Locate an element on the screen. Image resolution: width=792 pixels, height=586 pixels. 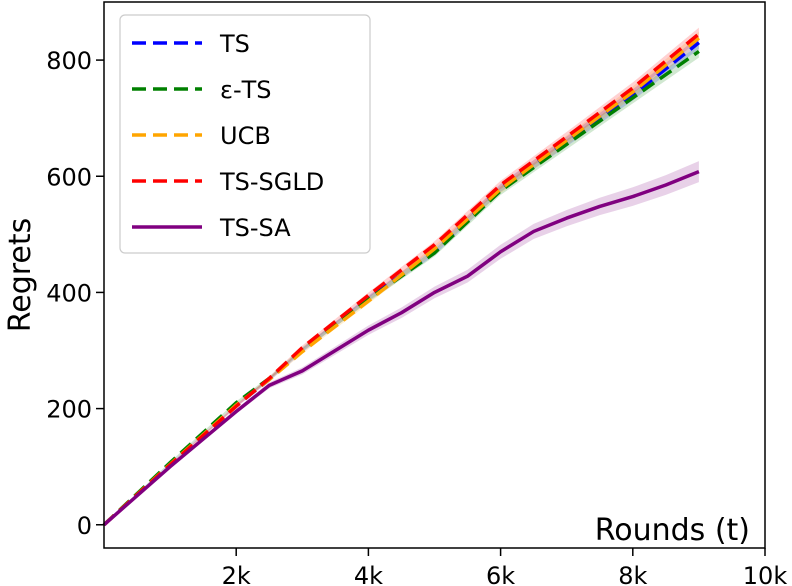
x-tick-label: 6k is located at coordinates (500, 574).